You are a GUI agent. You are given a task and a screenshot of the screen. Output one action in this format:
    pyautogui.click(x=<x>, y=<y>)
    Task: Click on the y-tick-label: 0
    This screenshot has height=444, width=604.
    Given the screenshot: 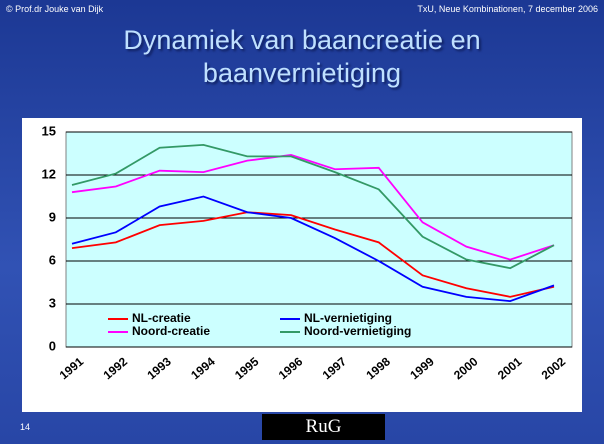 What is the action you would take?
    pyautogui.click(x=52, y=345)
    